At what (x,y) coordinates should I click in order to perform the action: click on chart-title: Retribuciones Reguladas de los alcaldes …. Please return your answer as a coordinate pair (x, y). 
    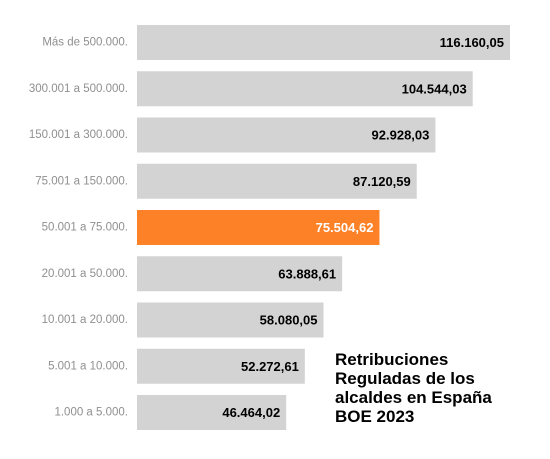
    Looking at the image, I should click on (440, 388).